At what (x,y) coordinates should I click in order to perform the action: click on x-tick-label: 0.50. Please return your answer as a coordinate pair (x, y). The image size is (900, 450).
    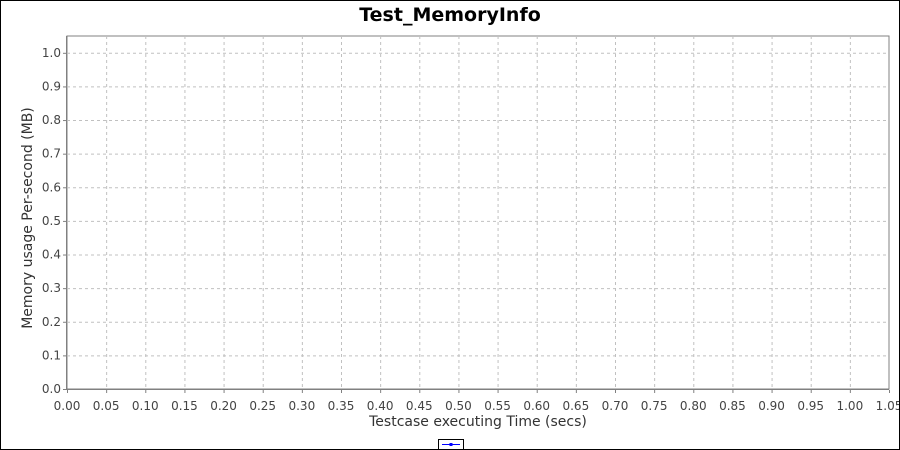
    Looking at the image, I should click on (458, 406).